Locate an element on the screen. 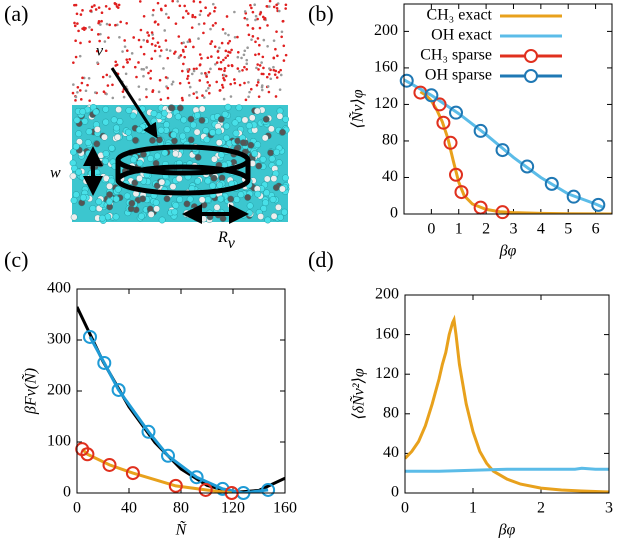 This screenshot has width=623, height=554. x-axis-label: Ñ is located at coordinates (181, 529).